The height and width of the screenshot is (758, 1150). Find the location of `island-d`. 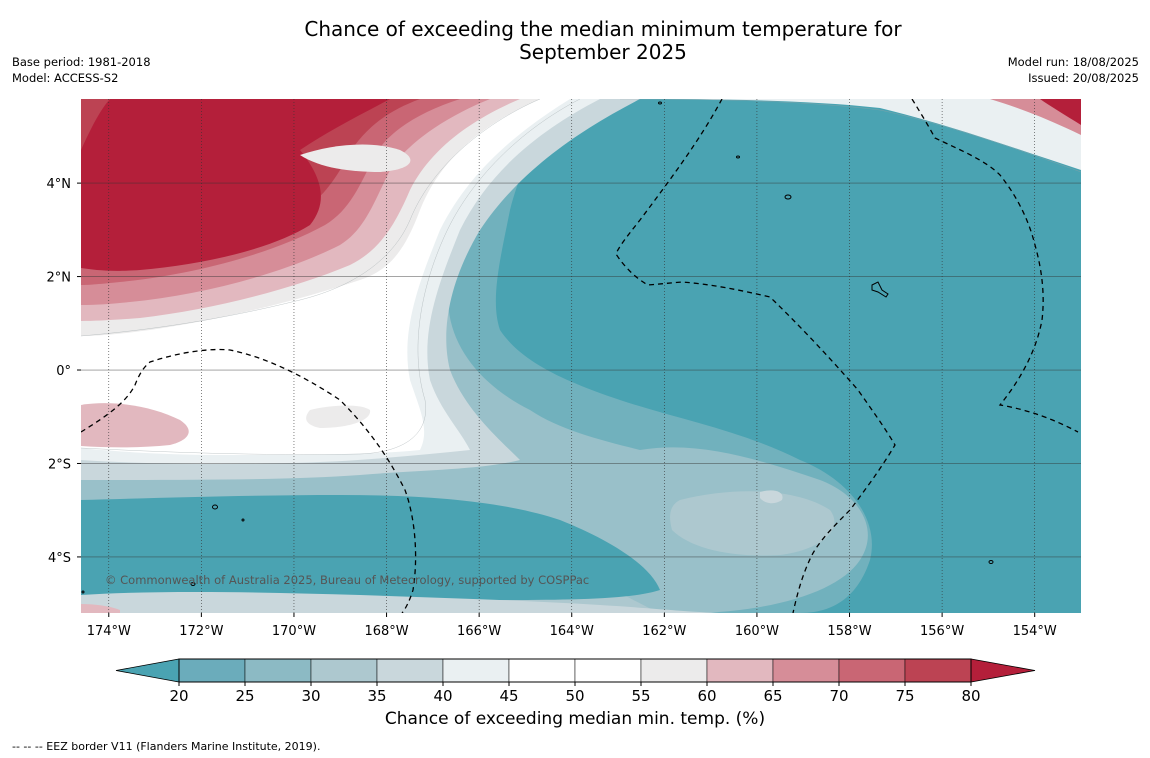

island-d is located at coordinates (880, 289).